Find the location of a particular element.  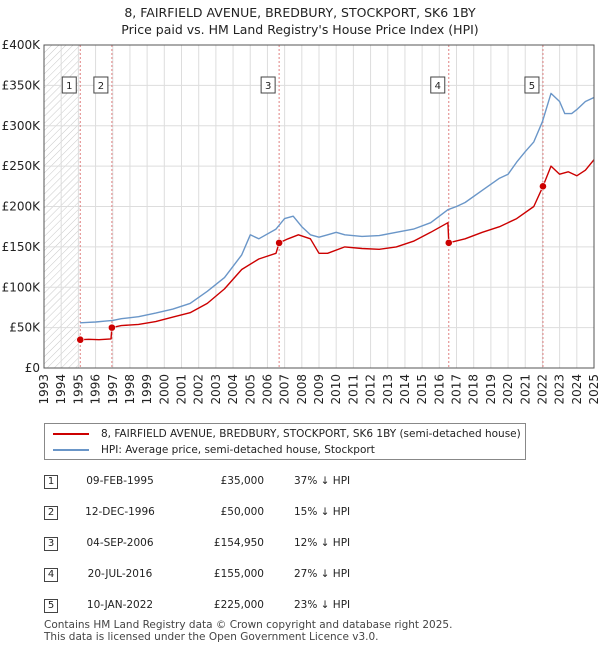

transaction-price: £225,000 is located at coordinates (238, 605).